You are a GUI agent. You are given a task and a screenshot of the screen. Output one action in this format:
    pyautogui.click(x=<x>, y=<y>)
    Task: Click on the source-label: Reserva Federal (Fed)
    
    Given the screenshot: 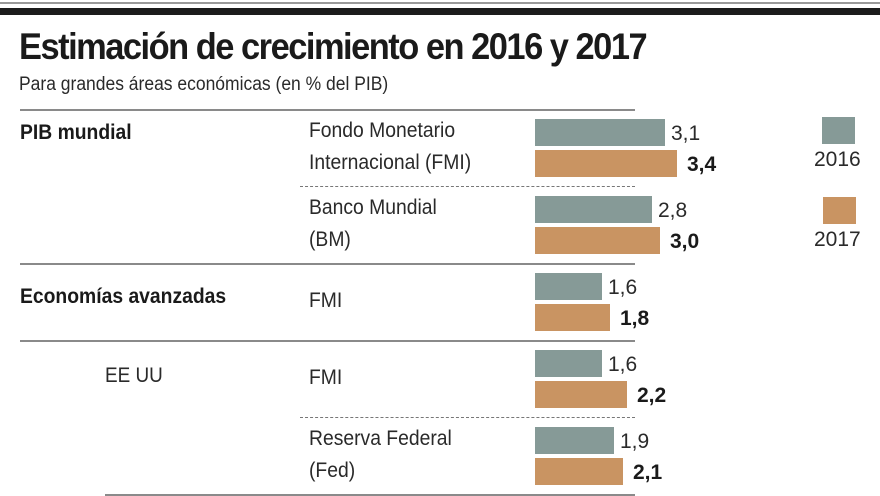 What is the action you would take?
    pyautogui.click(x=380, y=455)
    